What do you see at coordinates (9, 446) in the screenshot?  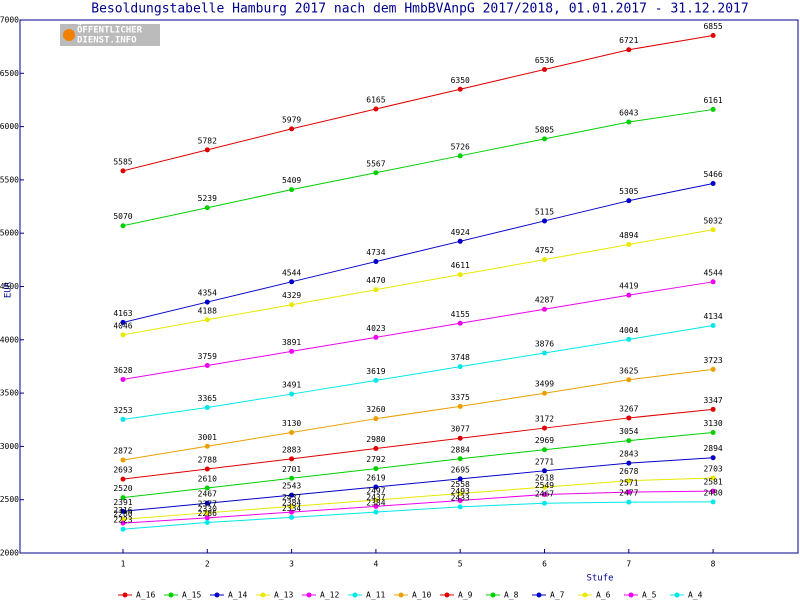 I see `y-tick-label: 3000` at bounding box center [9, 446].